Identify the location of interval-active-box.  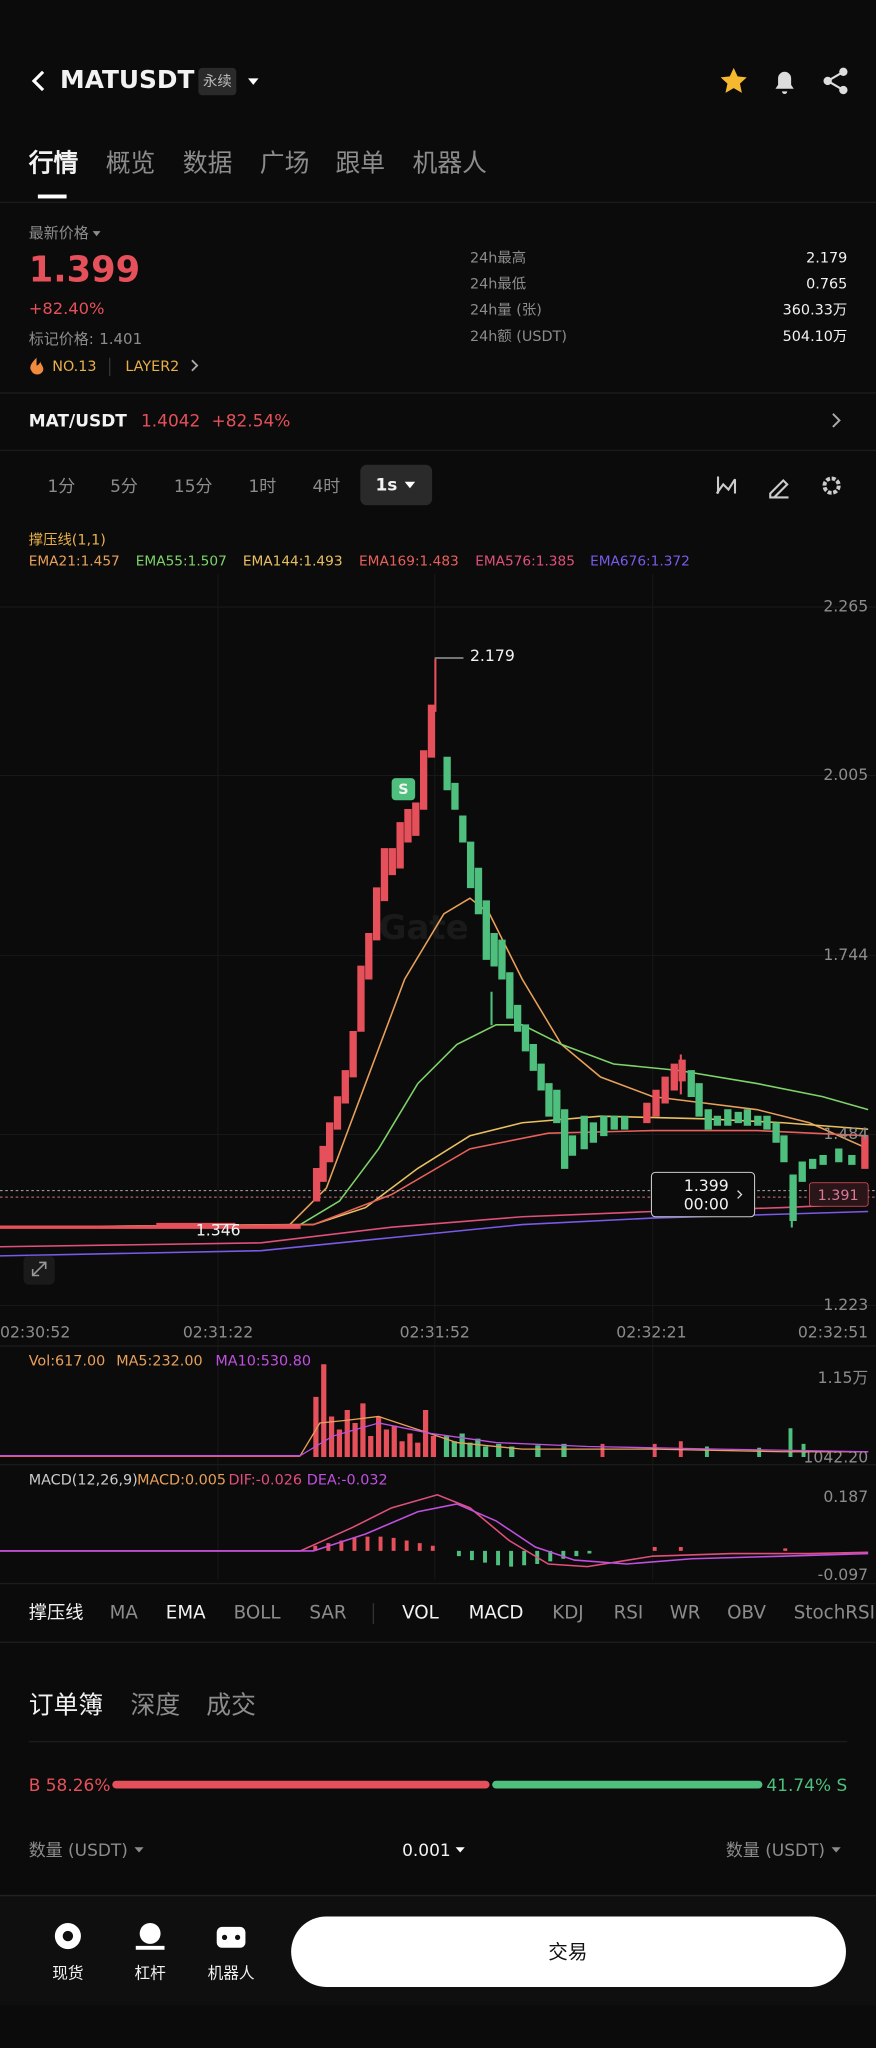
(396, 485).